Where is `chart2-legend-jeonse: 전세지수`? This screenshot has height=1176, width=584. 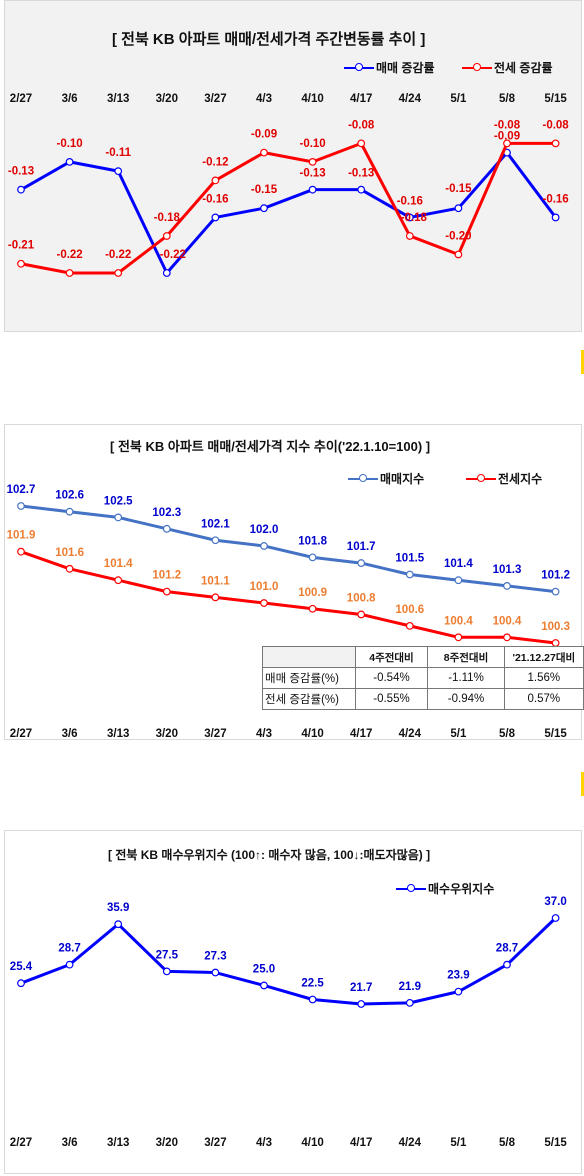 chart2-legend-jeonse: 전세지수 is located at coordinates (504, 478).